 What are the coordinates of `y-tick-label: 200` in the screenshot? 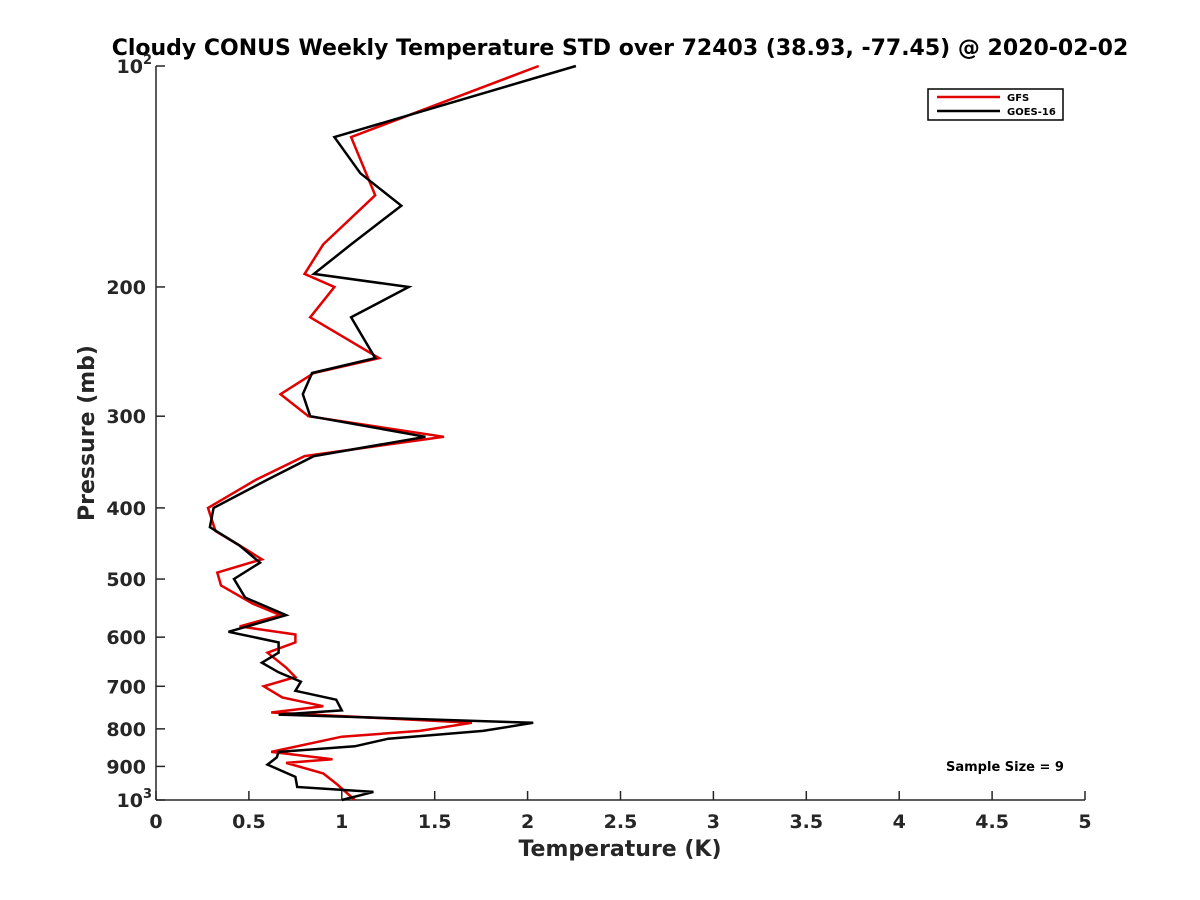 It's located at (126, 288).